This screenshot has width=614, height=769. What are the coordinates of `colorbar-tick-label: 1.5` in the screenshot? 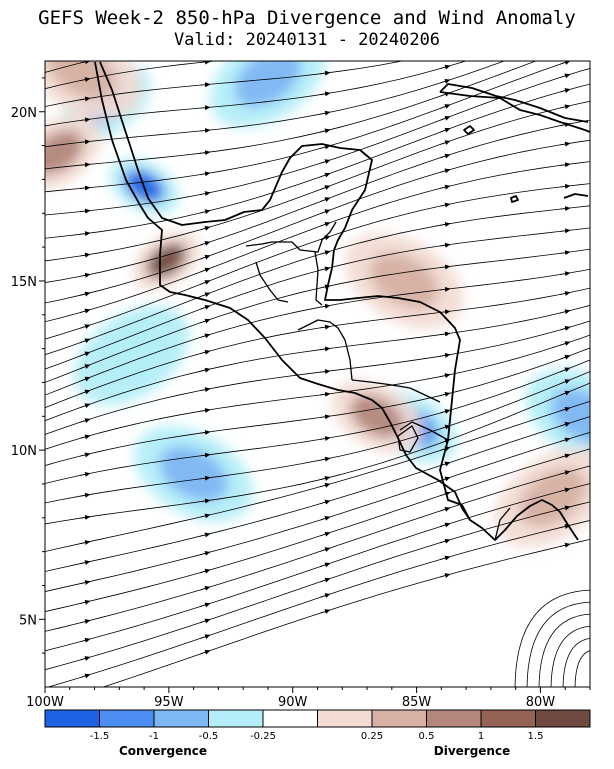 It's located at (536, 736).